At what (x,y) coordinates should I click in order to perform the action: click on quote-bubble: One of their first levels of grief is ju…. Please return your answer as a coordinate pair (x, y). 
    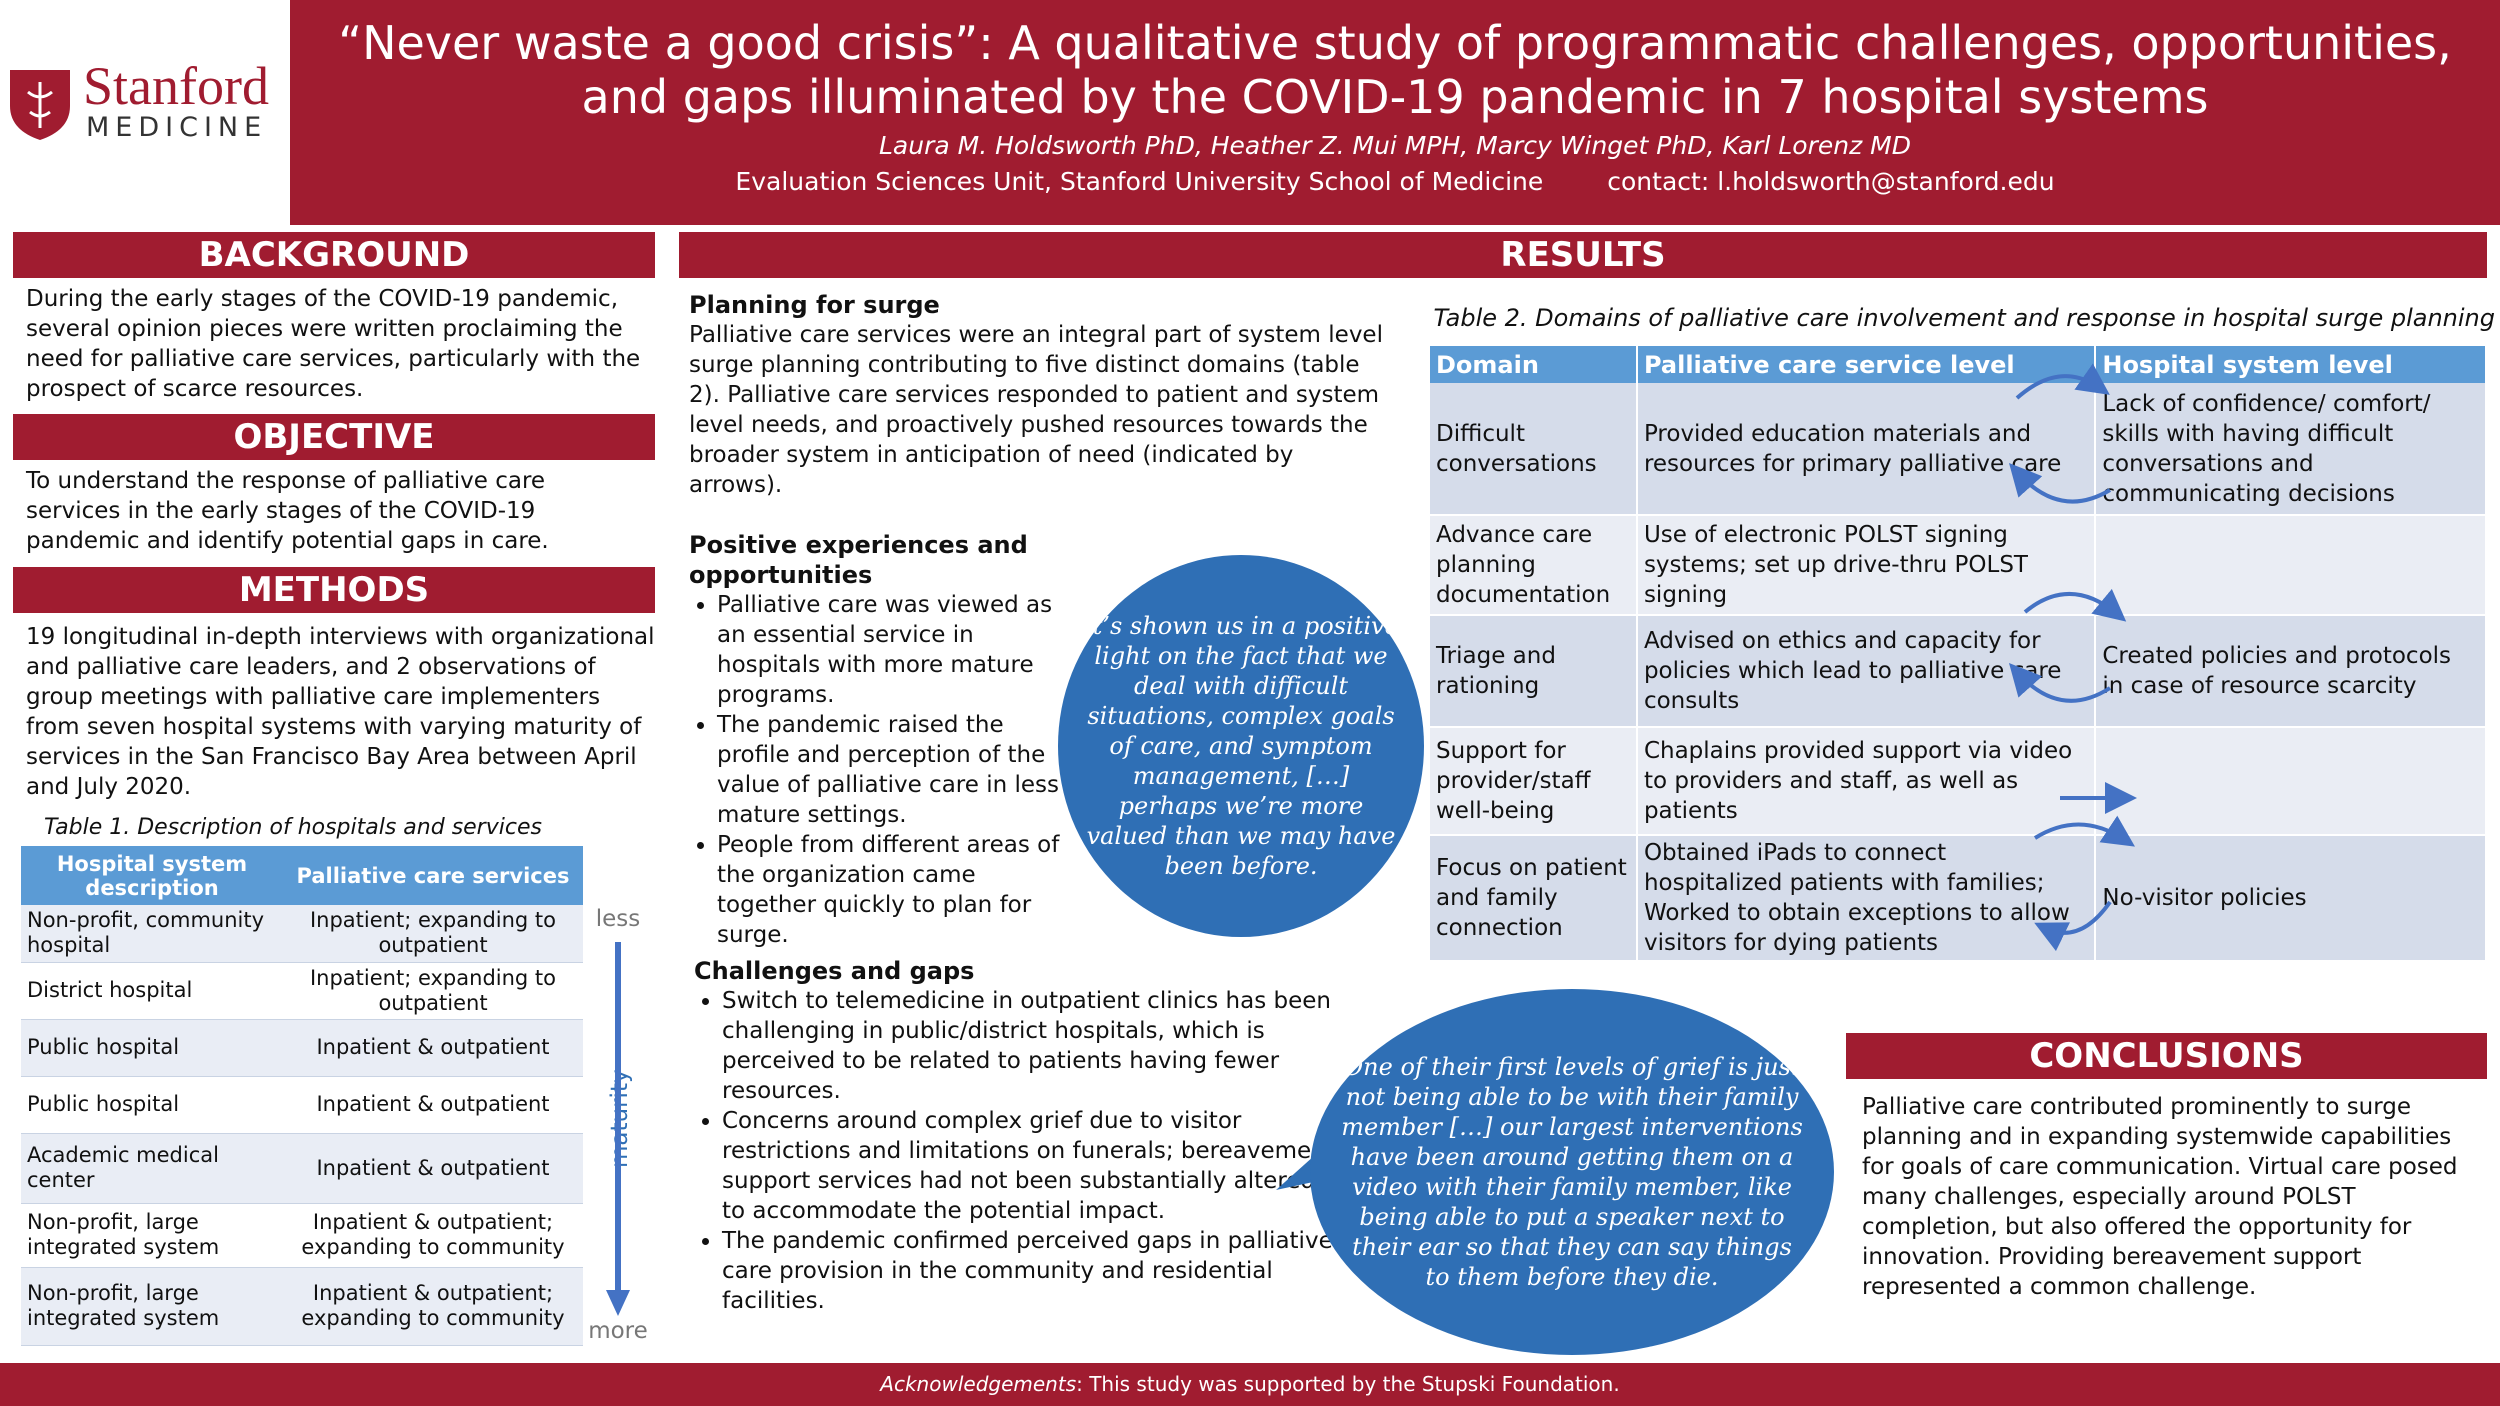
    Looking at the image, I should click on (1572, 1172).